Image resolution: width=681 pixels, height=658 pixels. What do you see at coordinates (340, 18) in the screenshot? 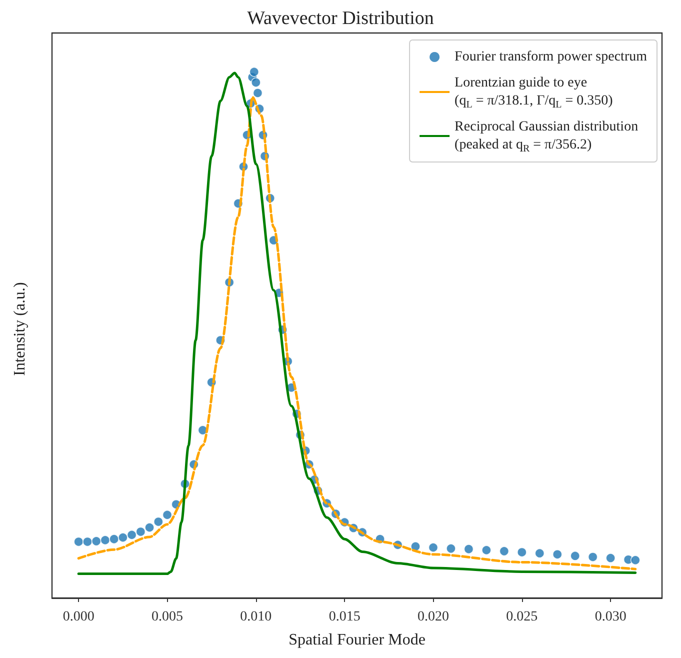
I see `chart-title: Wavevector Distribution` at bounding box center [340, 18].